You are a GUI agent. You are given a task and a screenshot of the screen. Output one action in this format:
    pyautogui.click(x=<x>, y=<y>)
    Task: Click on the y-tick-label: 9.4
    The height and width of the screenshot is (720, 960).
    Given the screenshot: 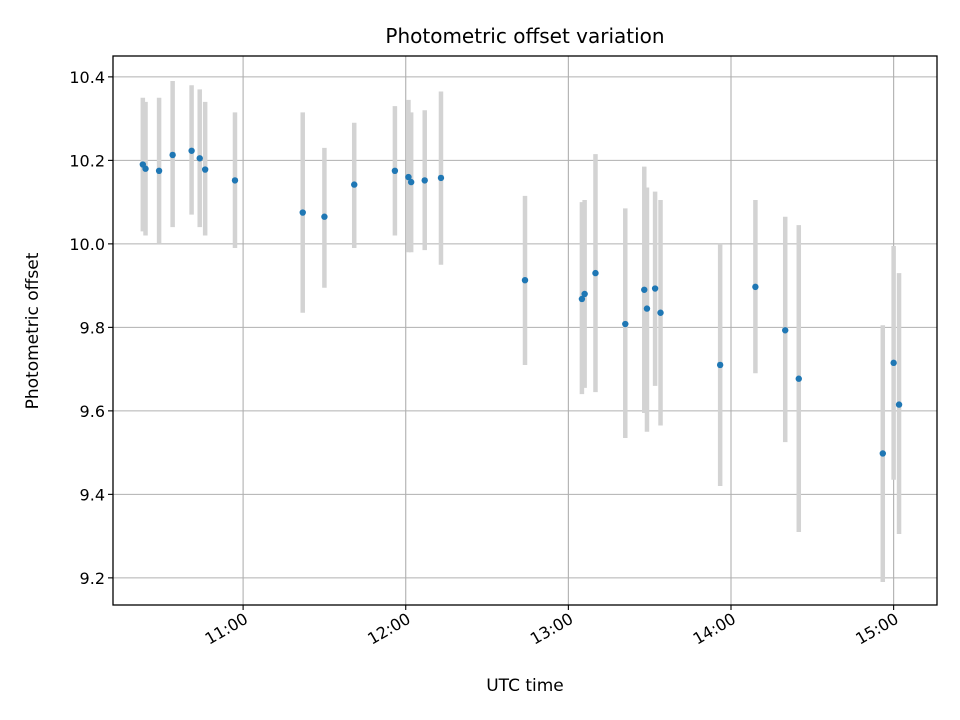 What is the action you would take?
    pyautogui.click(x=92, y=494)
    